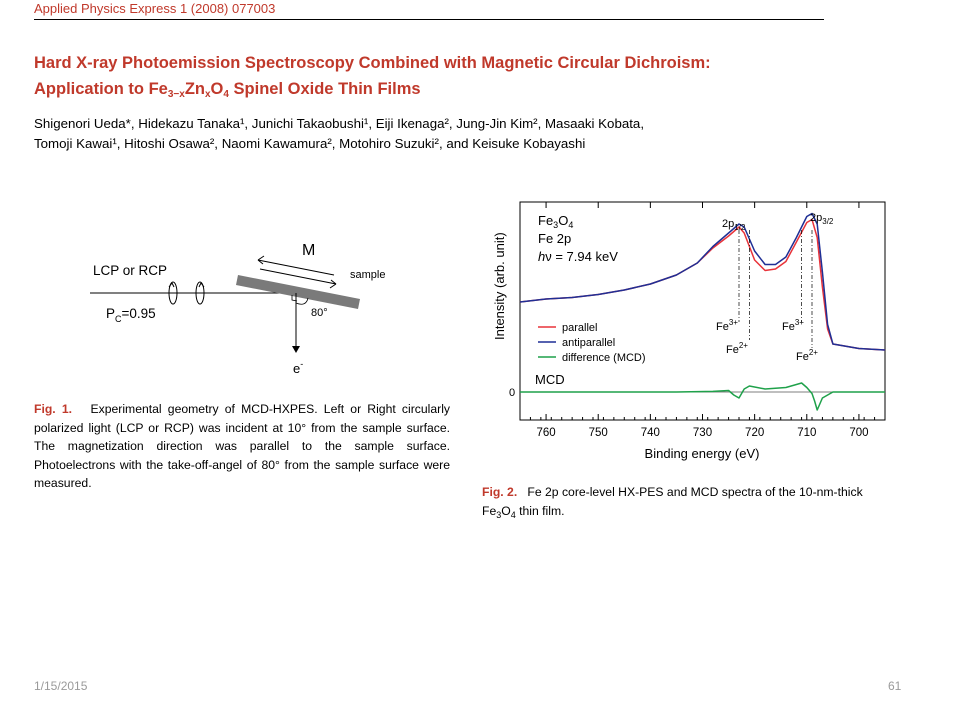 This screenshot has height=720, width=960. Describe the element at coordinates (806, 433) in the screenshot. I see `fig2-x-tick-label: 710` at that location.